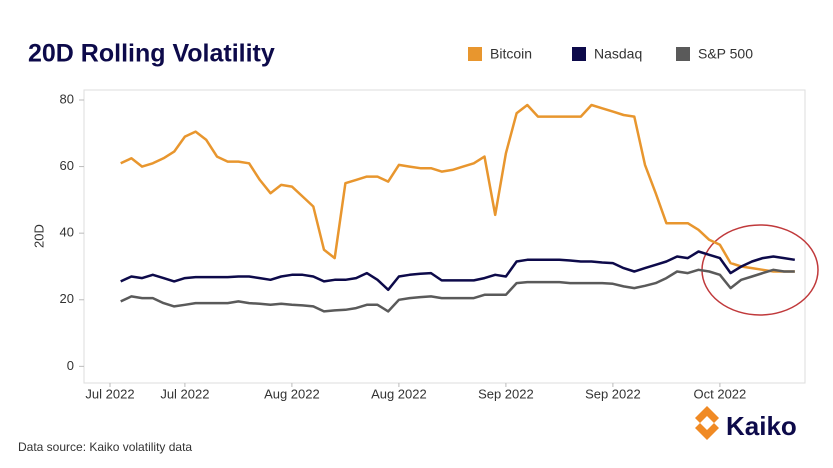  I want to click on logo-icon, so click(707, 423).